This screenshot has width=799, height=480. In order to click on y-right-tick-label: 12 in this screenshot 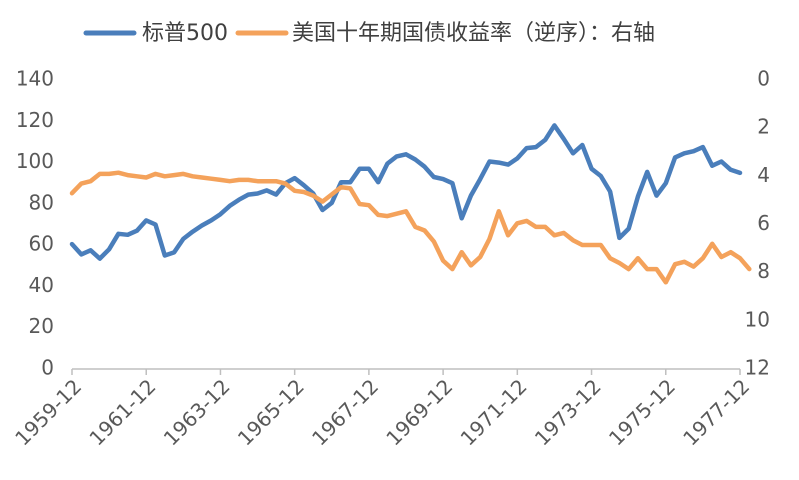, I will do `click(757, 368)`.